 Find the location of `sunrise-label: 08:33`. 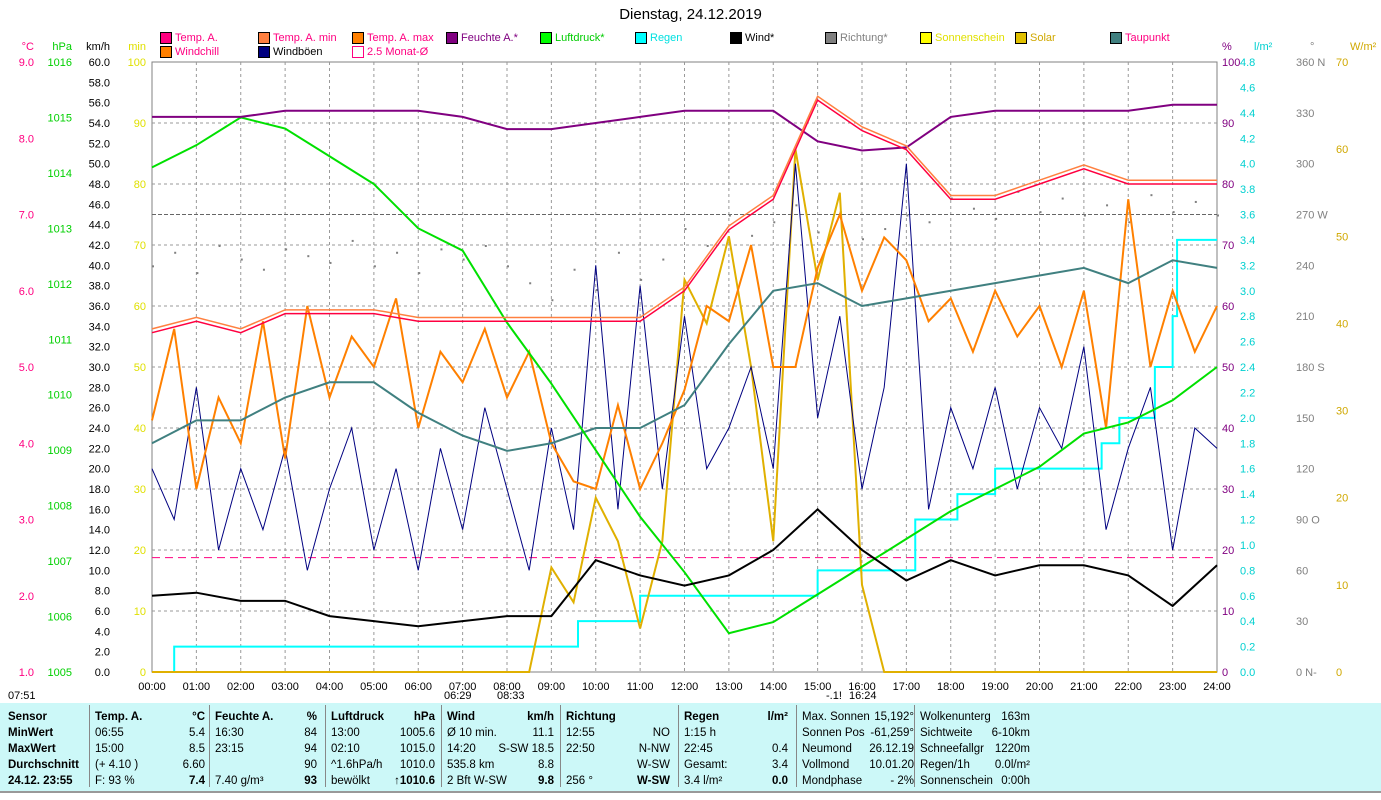

sunrise-label: 08:33 is located at coordinates (511, 696).